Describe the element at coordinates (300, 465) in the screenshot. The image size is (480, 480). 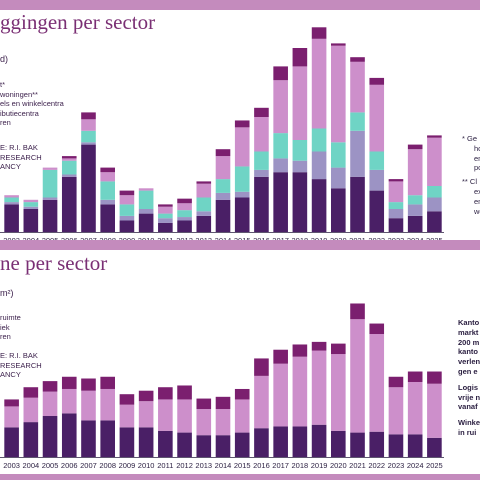
I see `chart2-tick-label: 2018` at that location.